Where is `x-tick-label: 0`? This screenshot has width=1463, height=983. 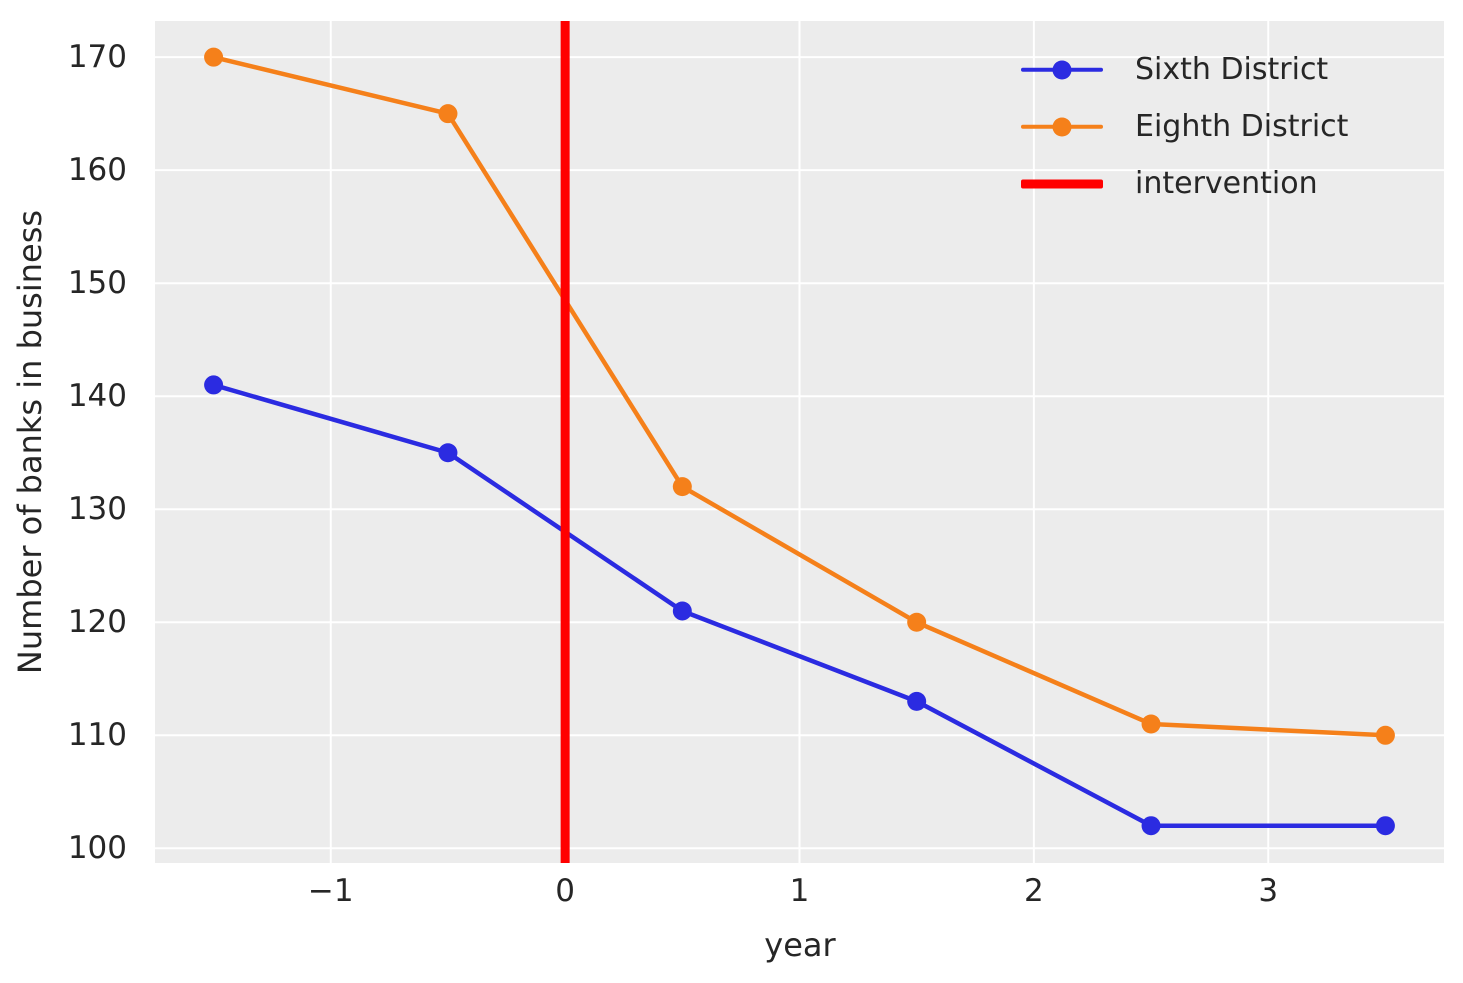
x-tick-label: 0 is located at coordinates (565, 891).